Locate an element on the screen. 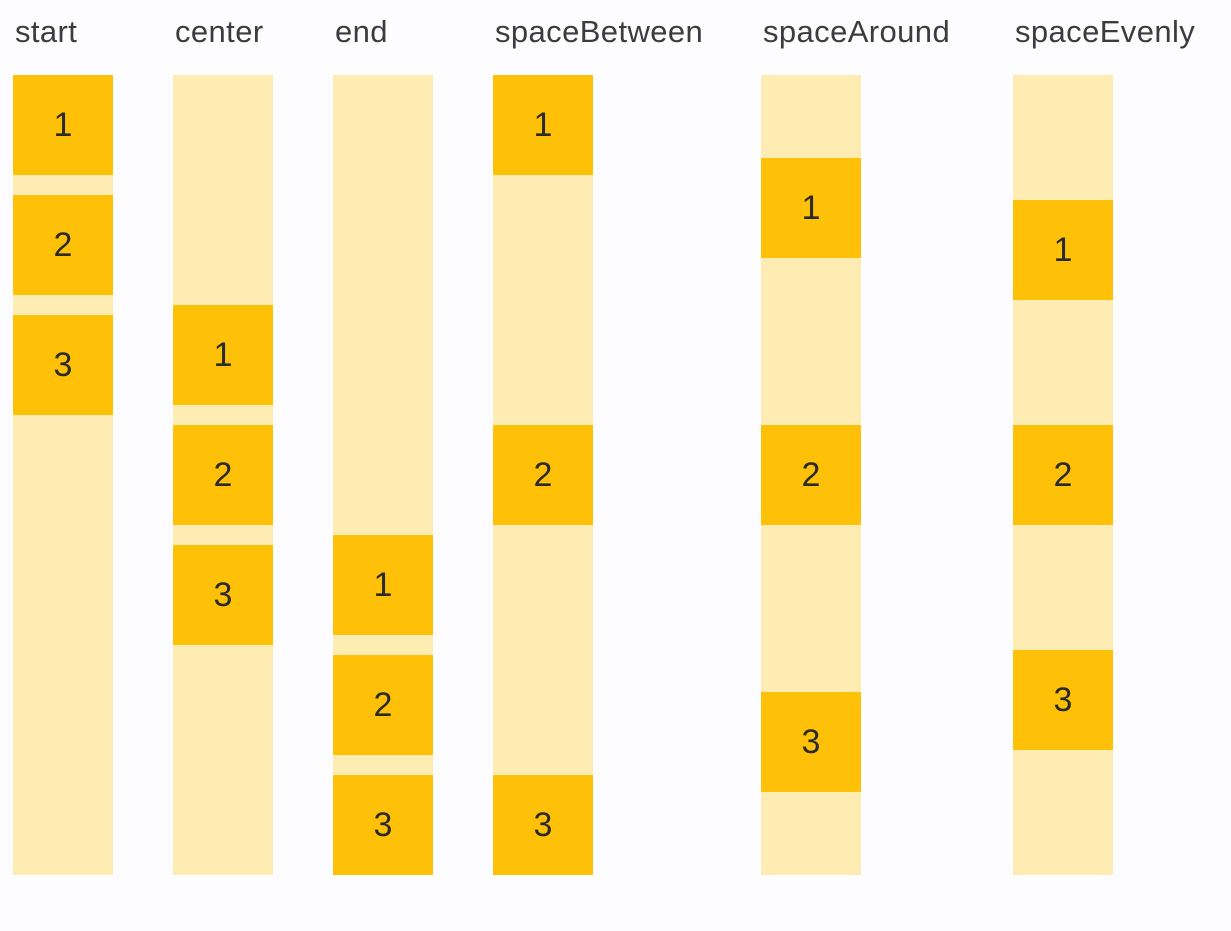 The width and height of the screenshot is (1231, 931). alignment-label: spaceEvenly is located at coordinates (1105, 31).